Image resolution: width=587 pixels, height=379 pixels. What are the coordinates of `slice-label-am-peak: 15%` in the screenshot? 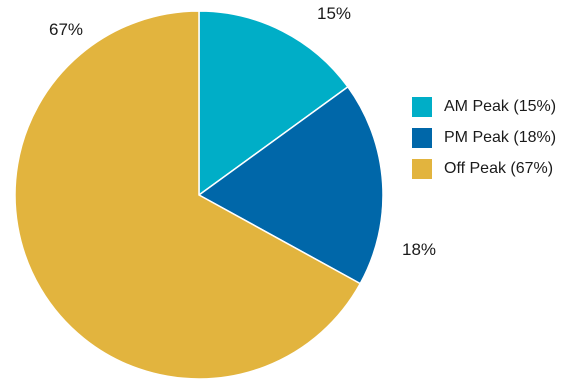 It's located at (334, 13).